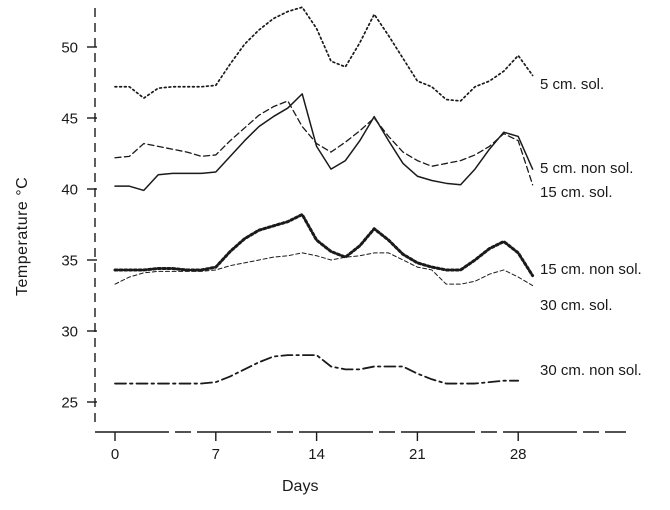  Describe the element at coordinates (576, 192) in the screenshot. I see `series-label-15cm-sol: 15 cm. sol.` at that location.